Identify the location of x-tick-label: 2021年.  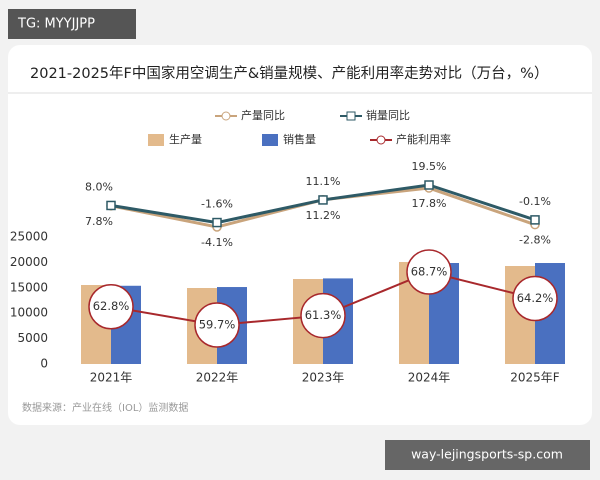
(111, 378).